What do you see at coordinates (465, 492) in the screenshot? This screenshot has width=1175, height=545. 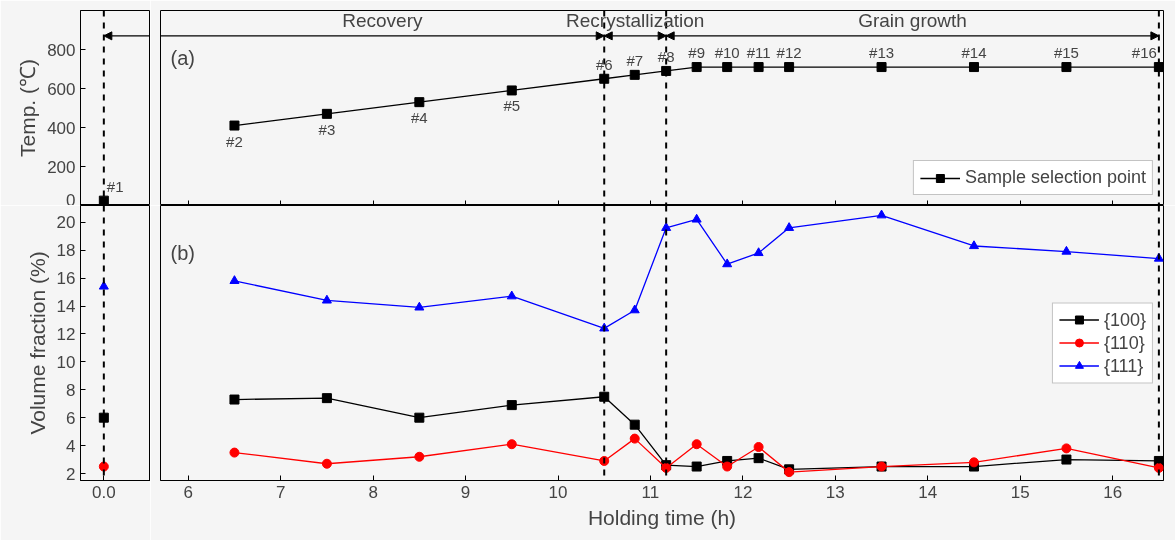 I see `x-tick-label: 9` at bounding box center [465, 492].